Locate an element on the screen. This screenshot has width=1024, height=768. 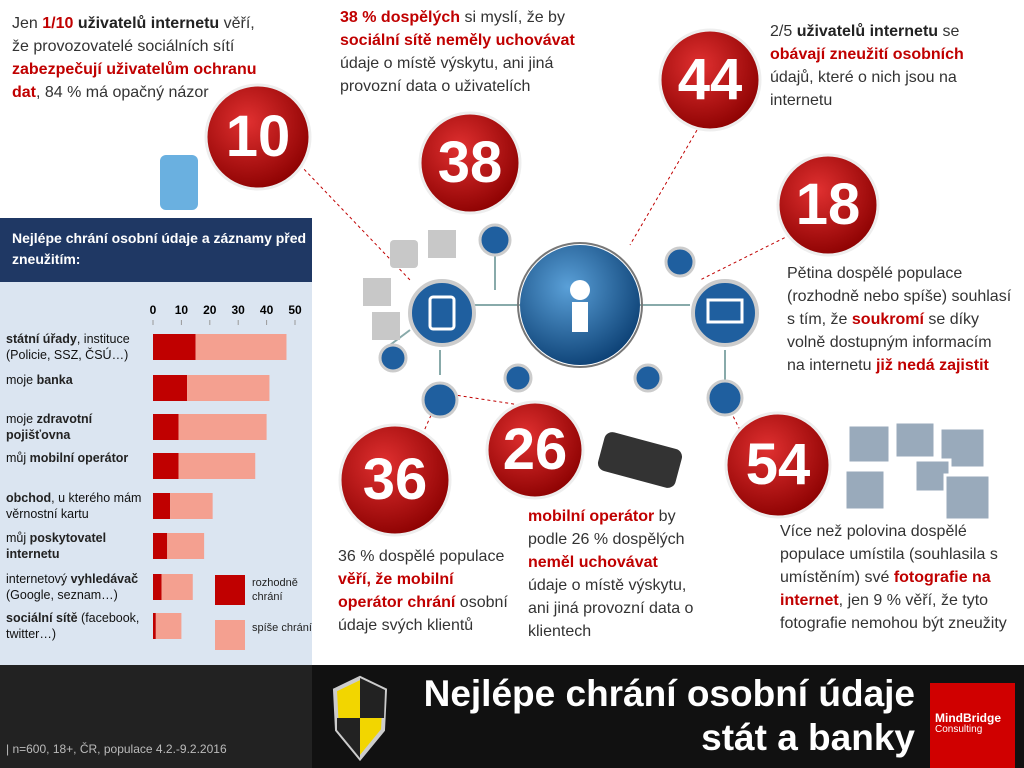
social-icons is located at coordinates (409, 285).